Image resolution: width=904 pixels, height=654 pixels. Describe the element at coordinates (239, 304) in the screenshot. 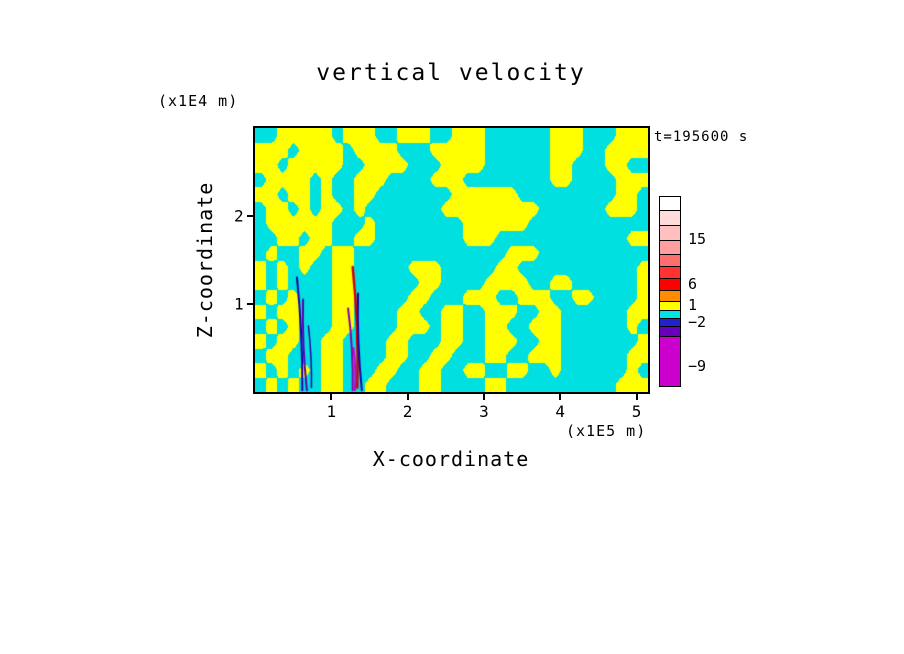

I see `y-tick-label: 1` at that location.